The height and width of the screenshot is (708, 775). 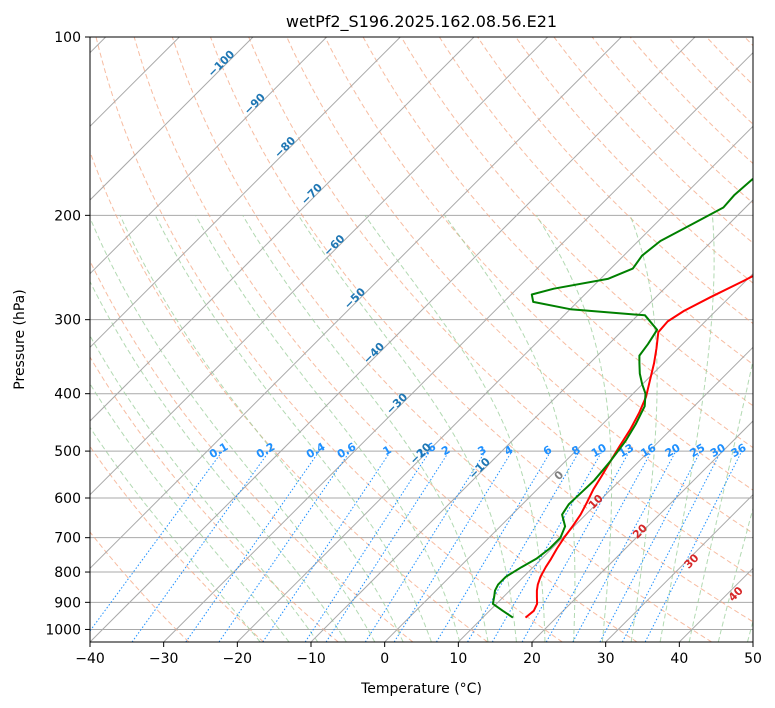 What do you see at coordinates (418, 654) in the screenshot?
I see `x-axis: −40 −30 −20 −10 0 10 20 30 40 50` at bounding box center [418, 654].